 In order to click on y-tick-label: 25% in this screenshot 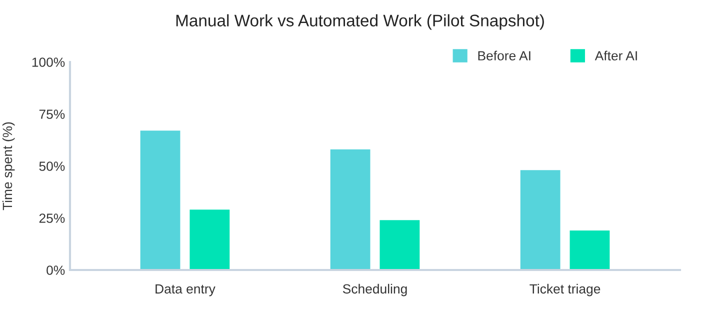, I will do `click(52, 218)`.